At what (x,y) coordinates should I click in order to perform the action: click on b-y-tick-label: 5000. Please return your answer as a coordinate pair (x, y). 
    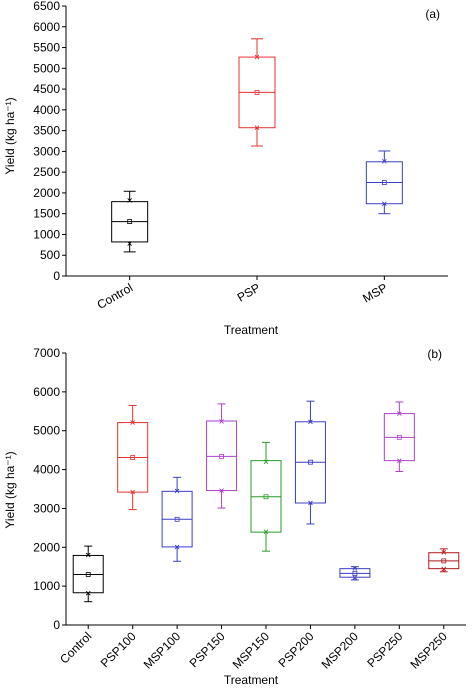
    Looking at the image, I should click on (46, 431).